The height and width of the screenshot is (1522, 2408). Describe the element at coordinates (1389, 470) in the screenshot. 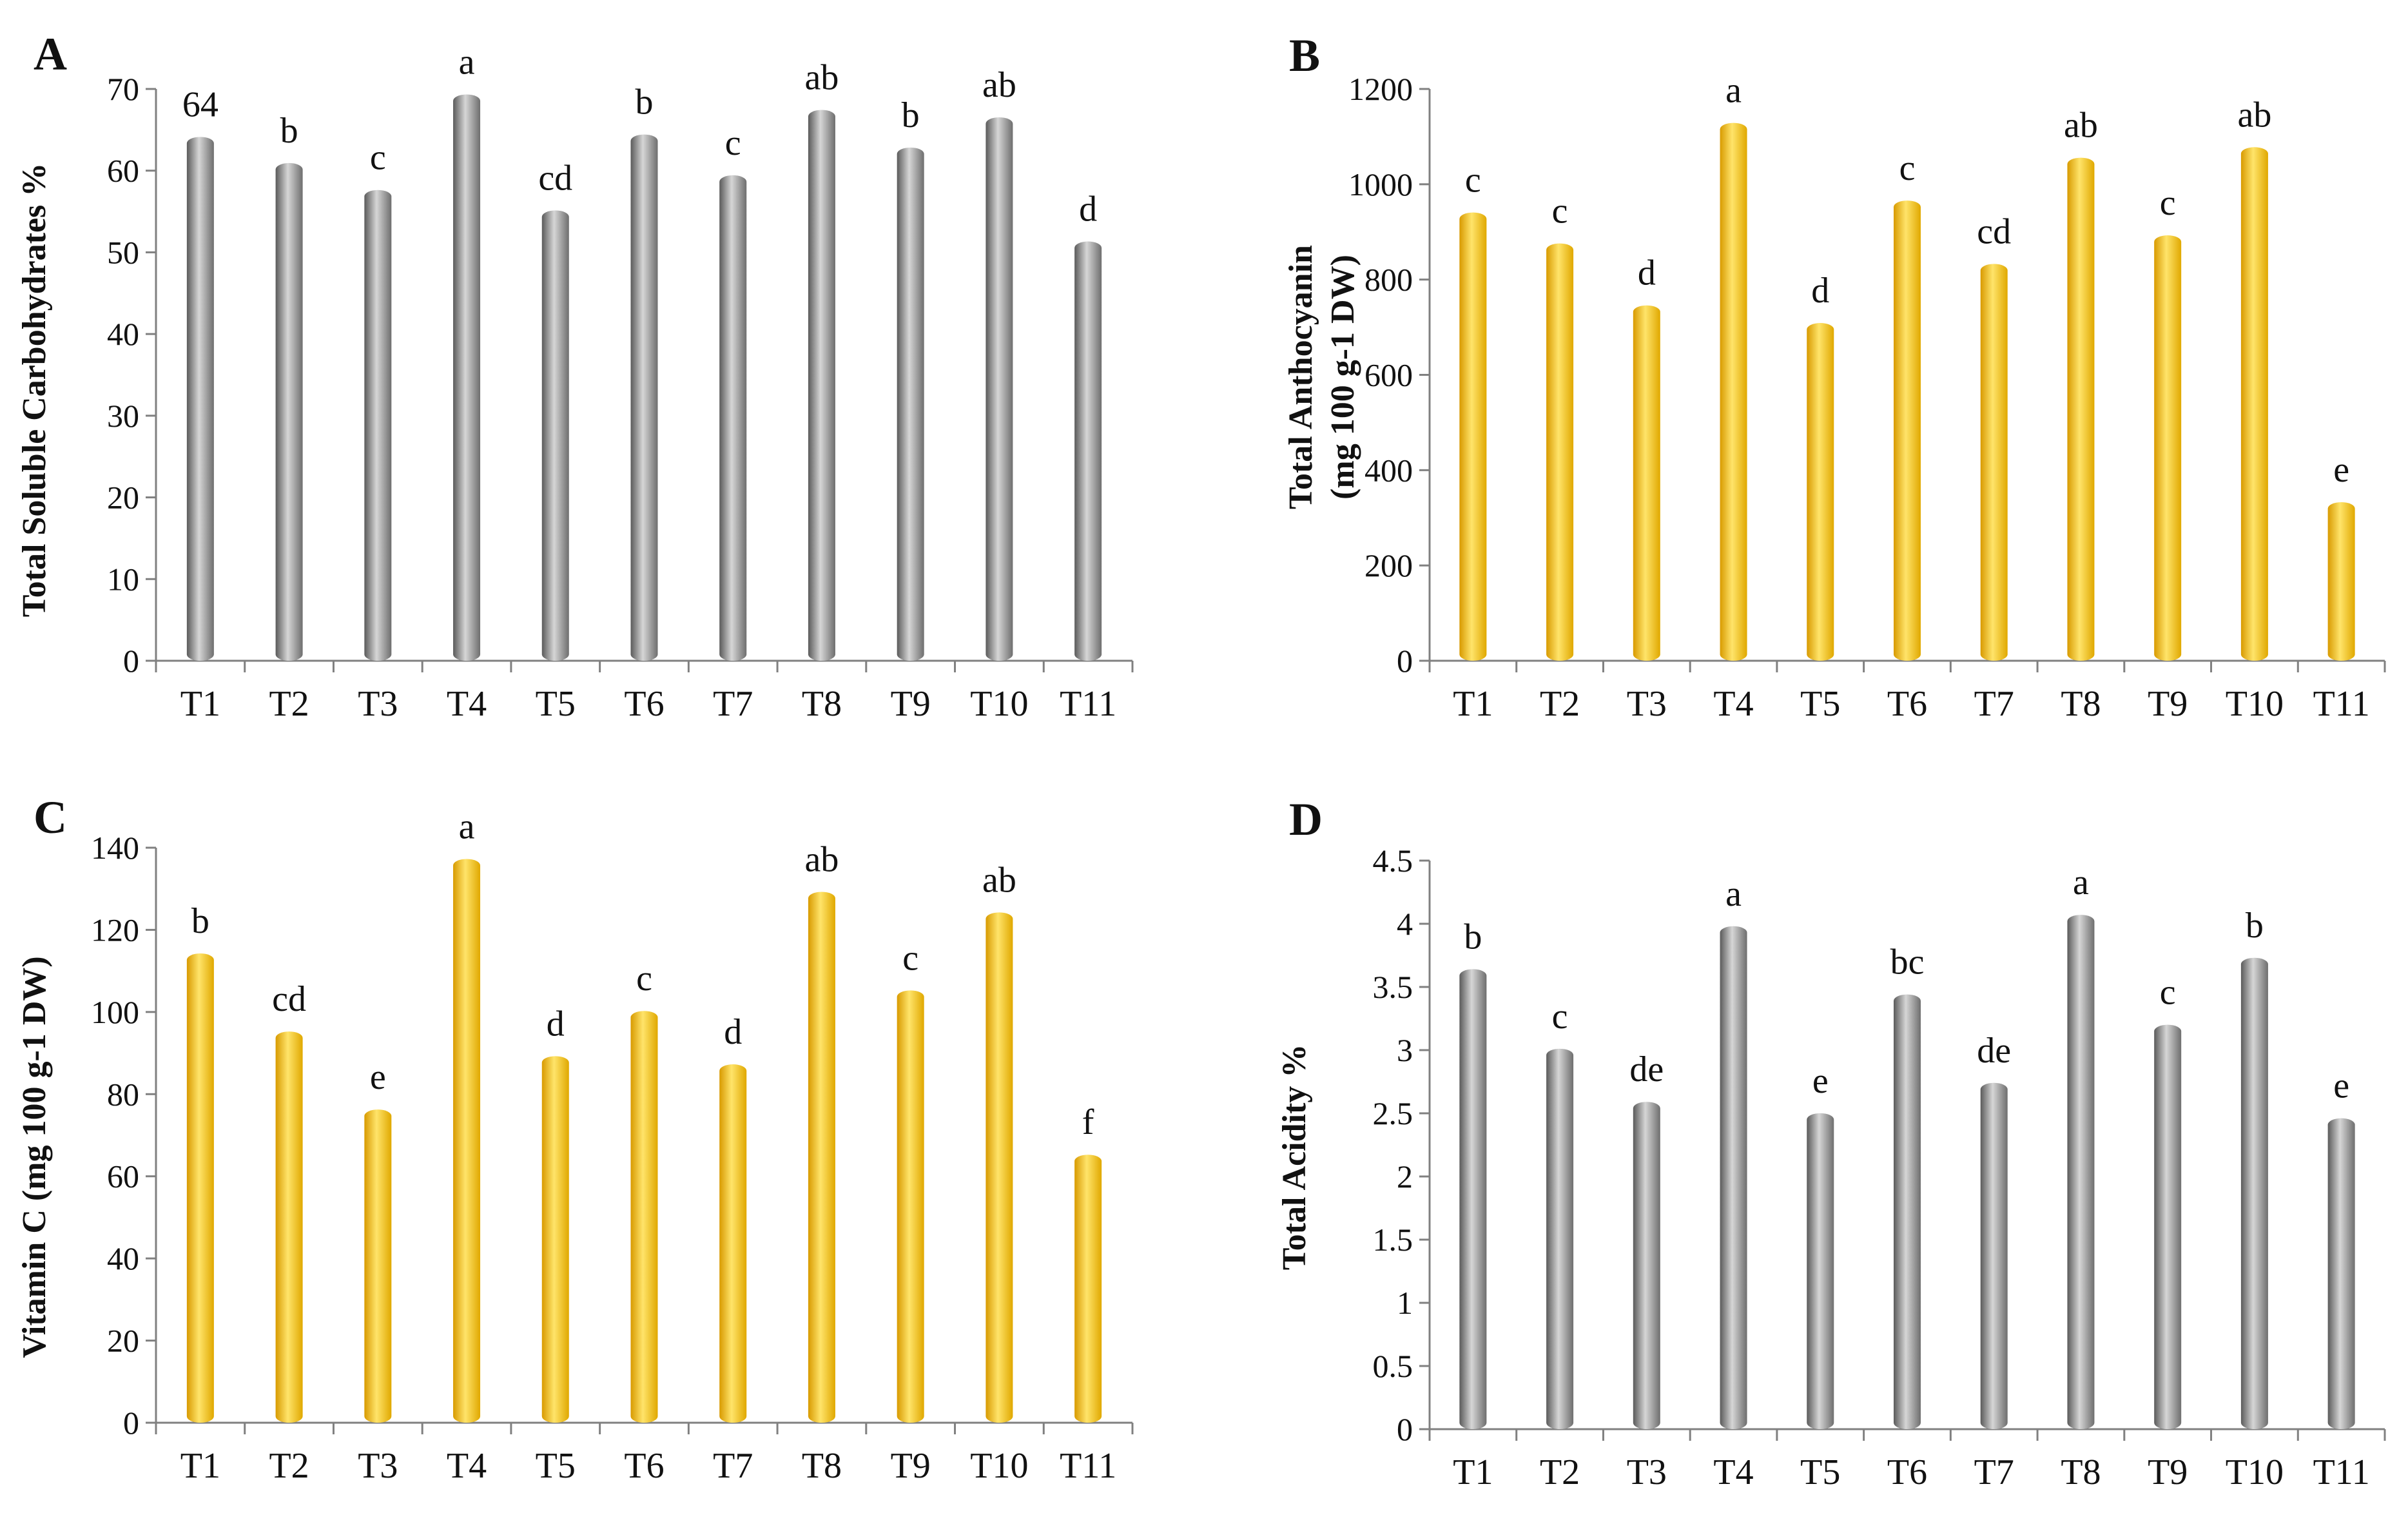

I see `panel-b-y-tick-label: 400` at that location.